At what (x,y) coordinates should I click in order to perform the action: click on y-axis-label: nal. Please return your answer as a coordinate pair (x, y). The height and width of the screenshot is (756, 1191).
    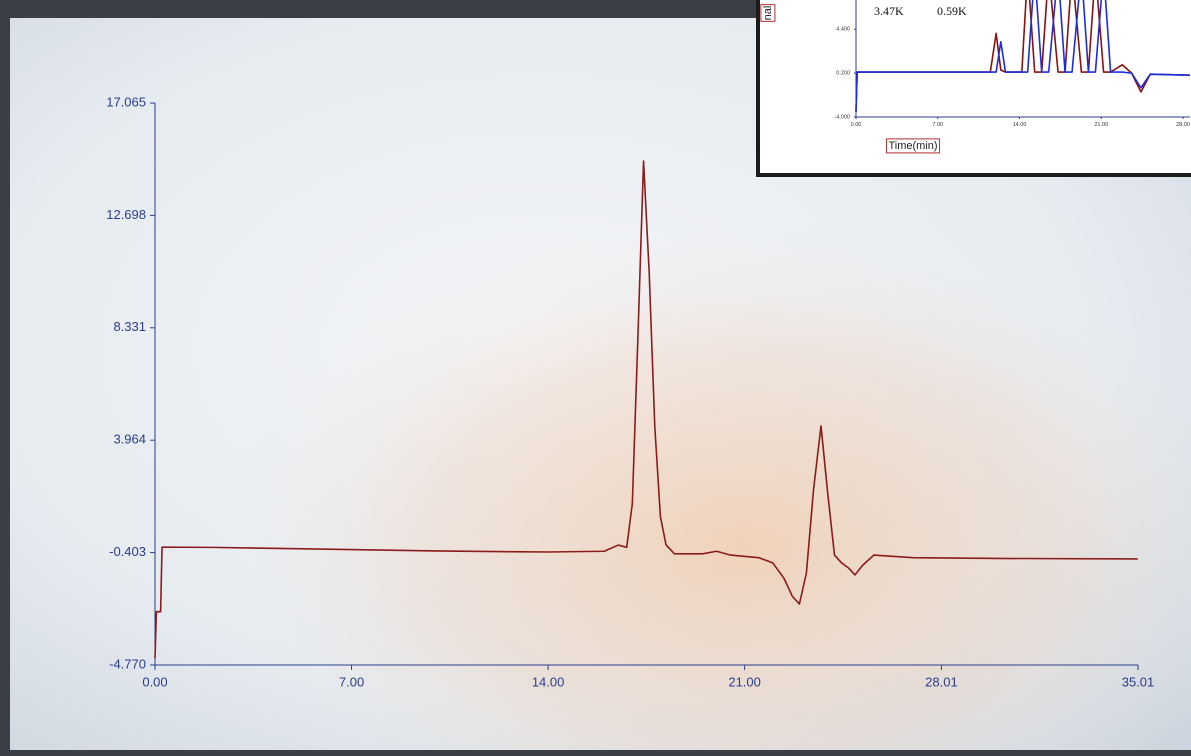
    Looking at the image, I should click on (768, 13).